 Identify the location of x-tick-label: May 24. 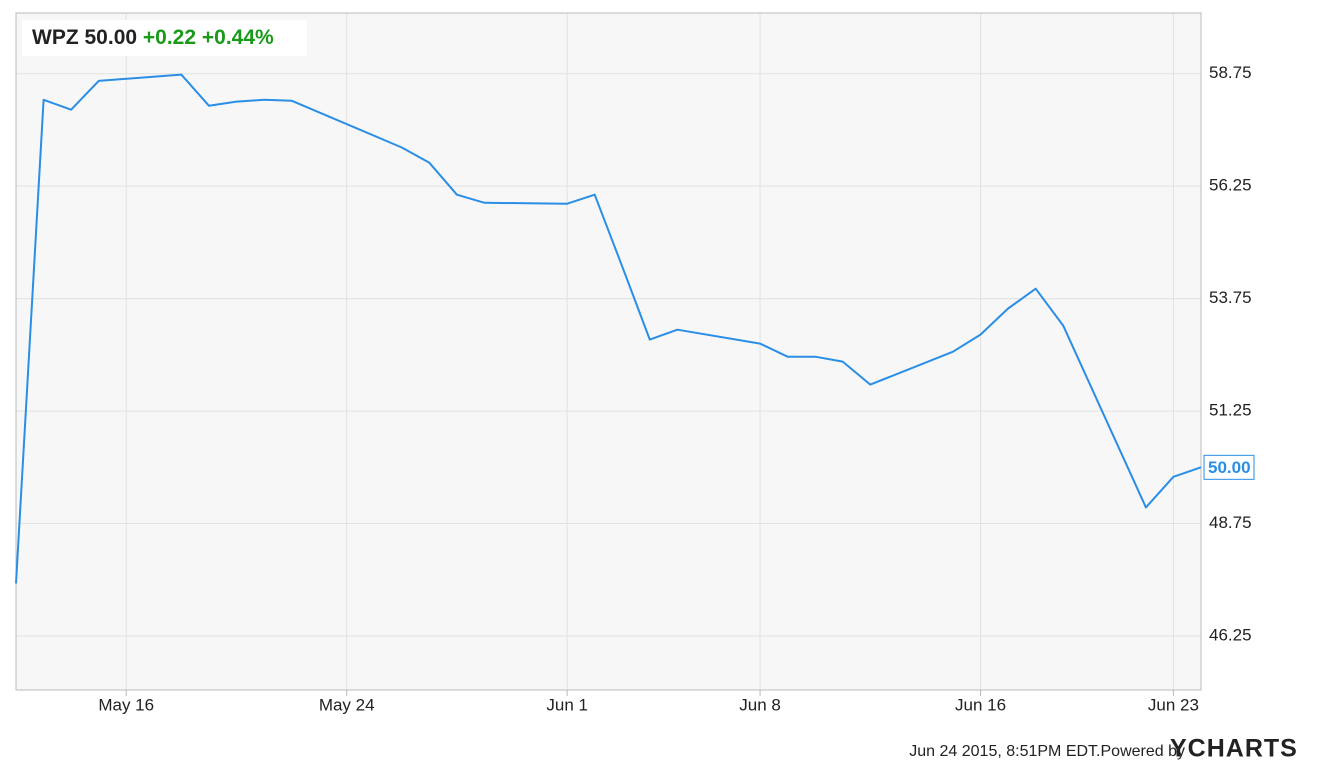
(347, 704).